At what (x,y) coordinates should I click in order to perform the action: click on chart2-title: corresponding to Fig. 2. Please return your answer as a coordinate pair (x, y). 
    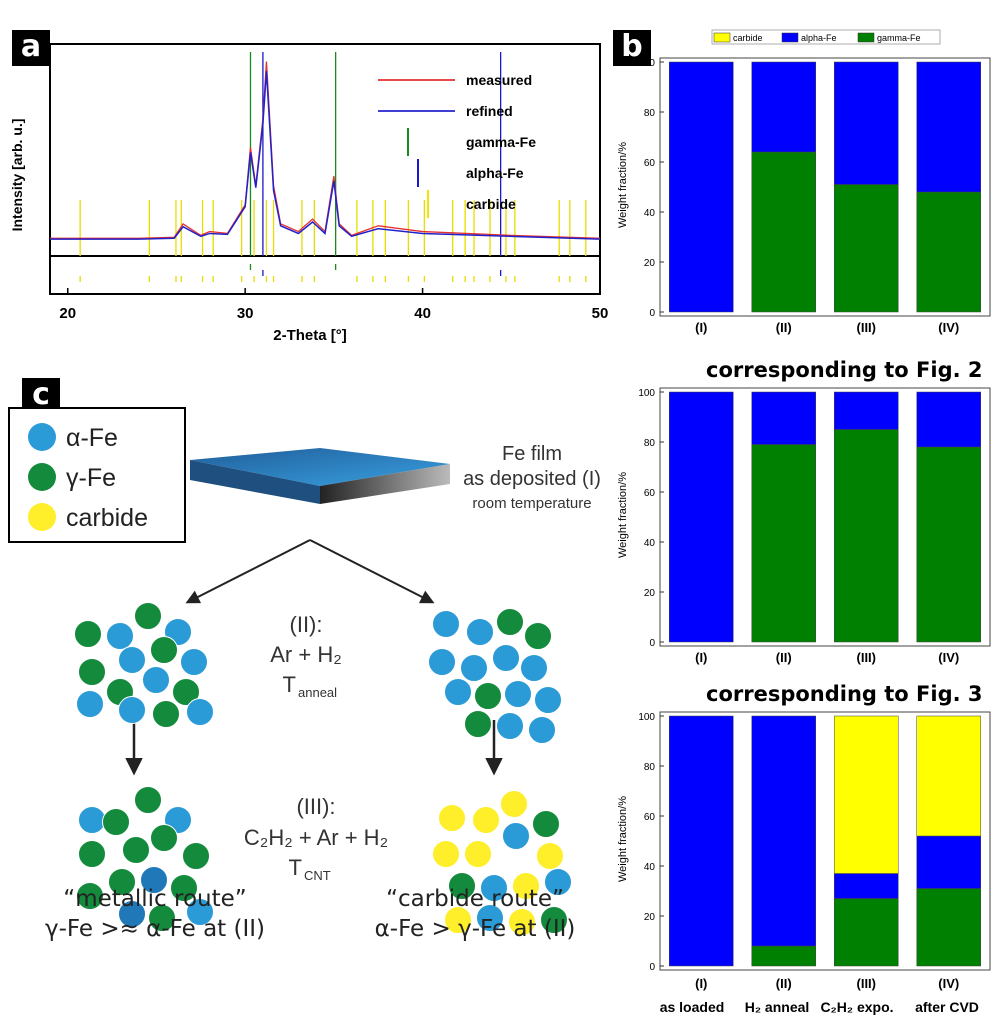
    Looking at the image, I should click on (844, 370).